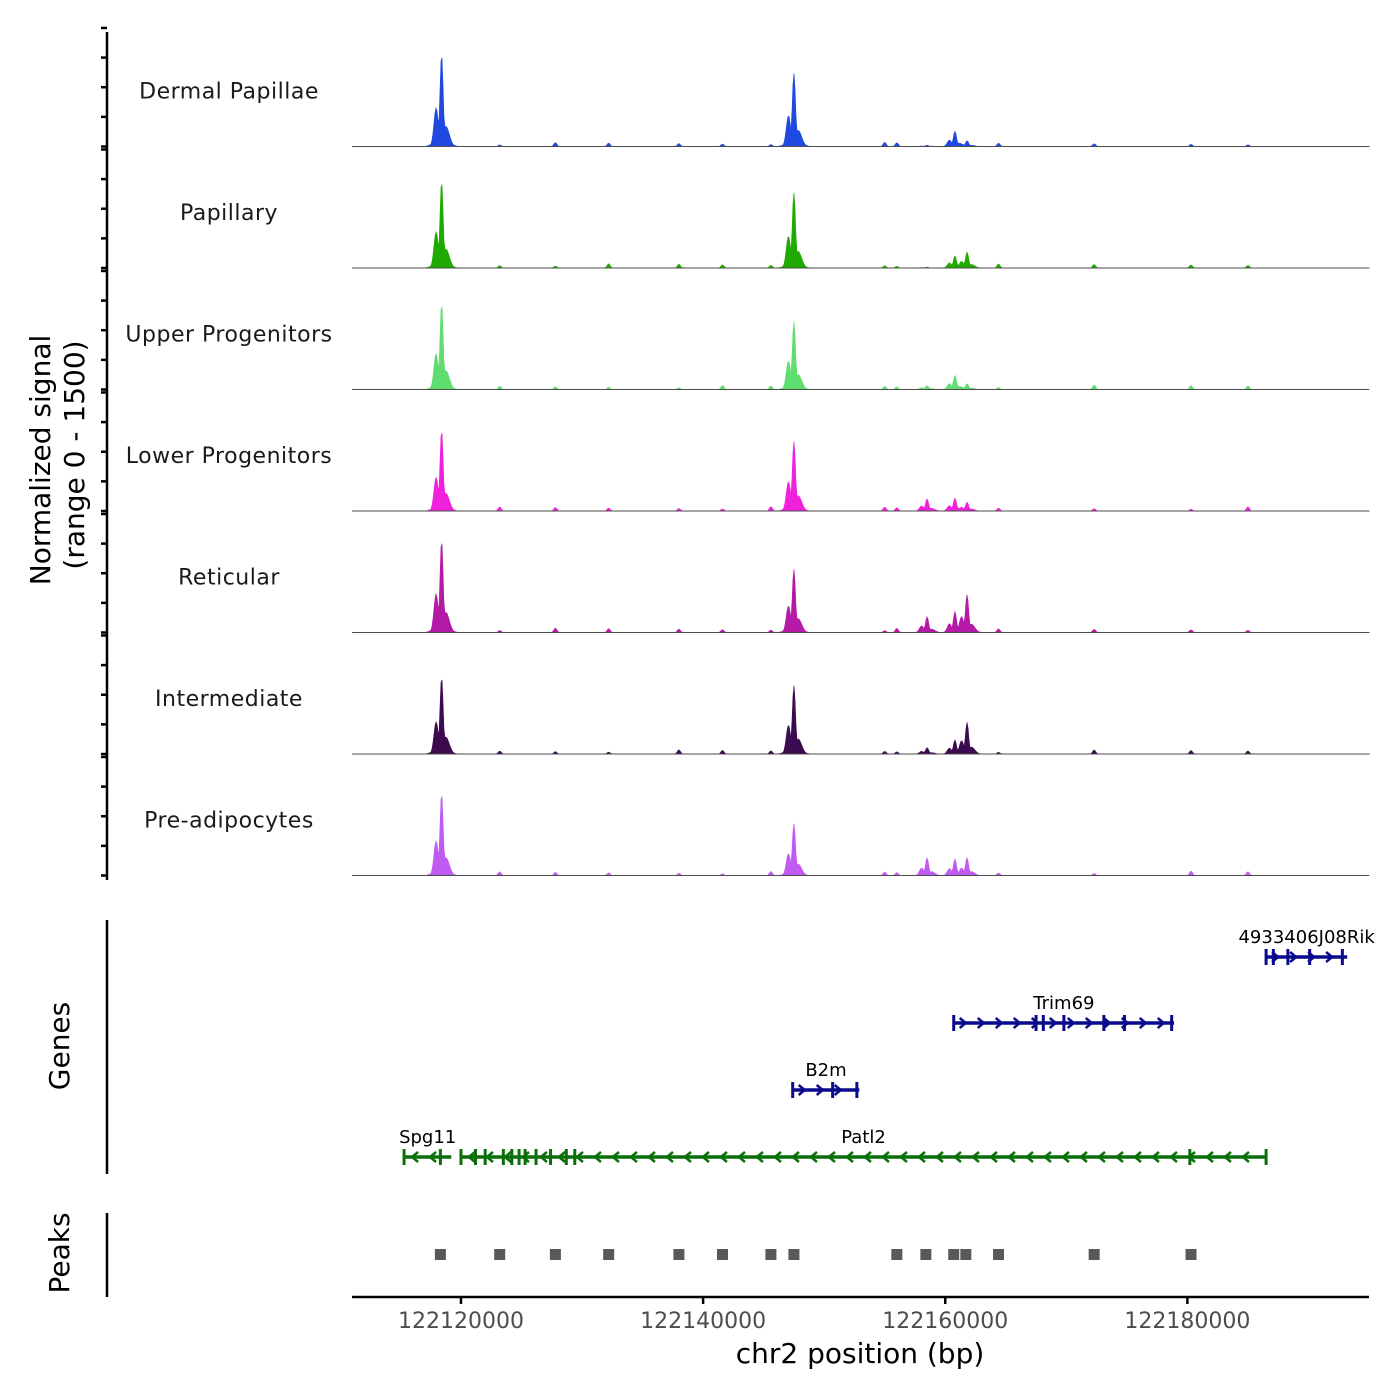  Describe the element at coordinates (40, 460) in the screenshot. I see `y-axis-label: Normalized signal` at that location.